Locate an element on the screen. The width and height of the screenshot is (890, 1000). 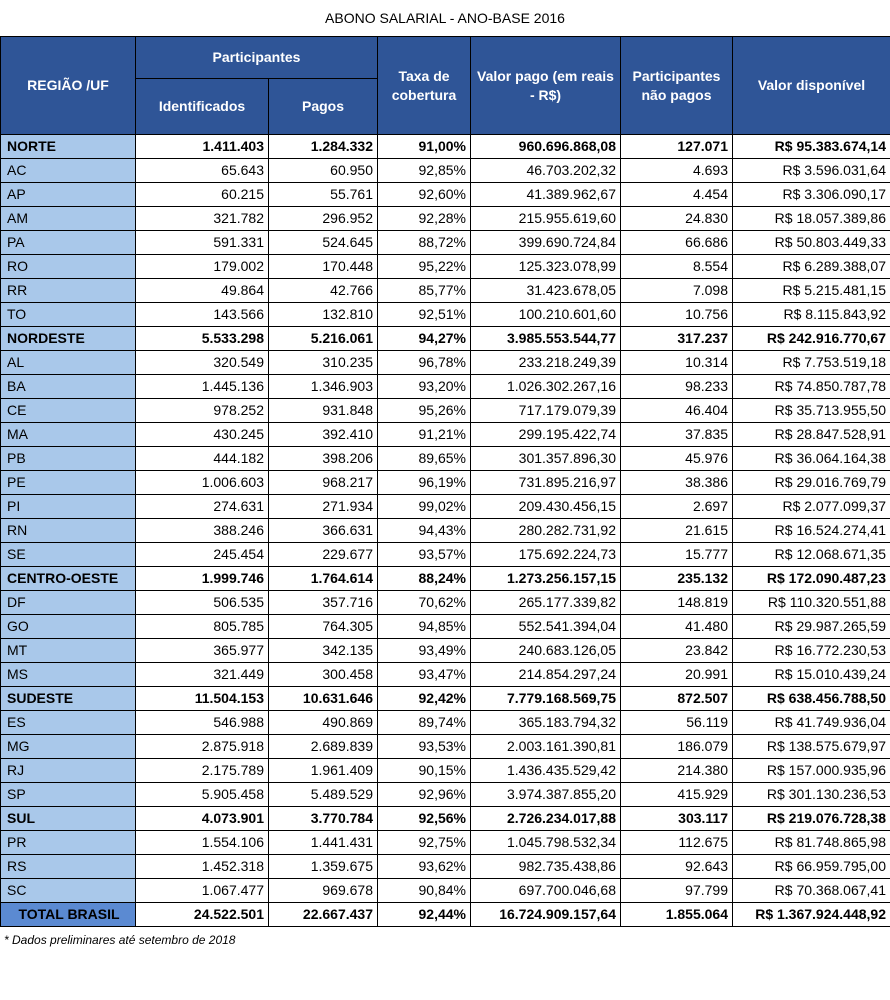
cell: 274.631 is located at coordinates (202, 506).